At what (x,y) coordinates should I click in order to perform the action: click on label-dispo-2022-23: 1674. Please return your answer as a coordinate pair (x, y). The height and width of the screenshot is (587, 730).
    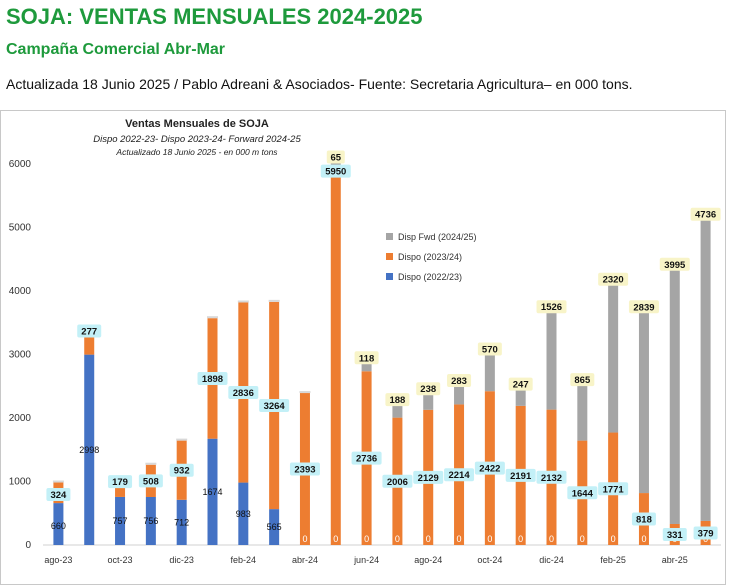
    Looking at the image, I should click on (212, 492).